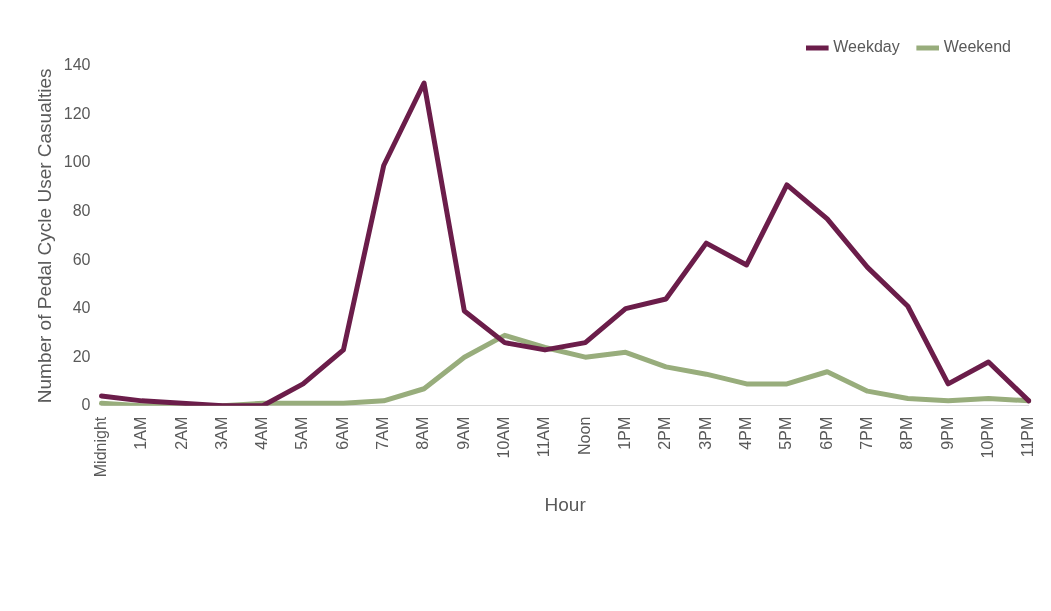  Describe the element at coordinates (1028, 437) in the screenshot. I see `x-tick-label: 11PM` at that location.